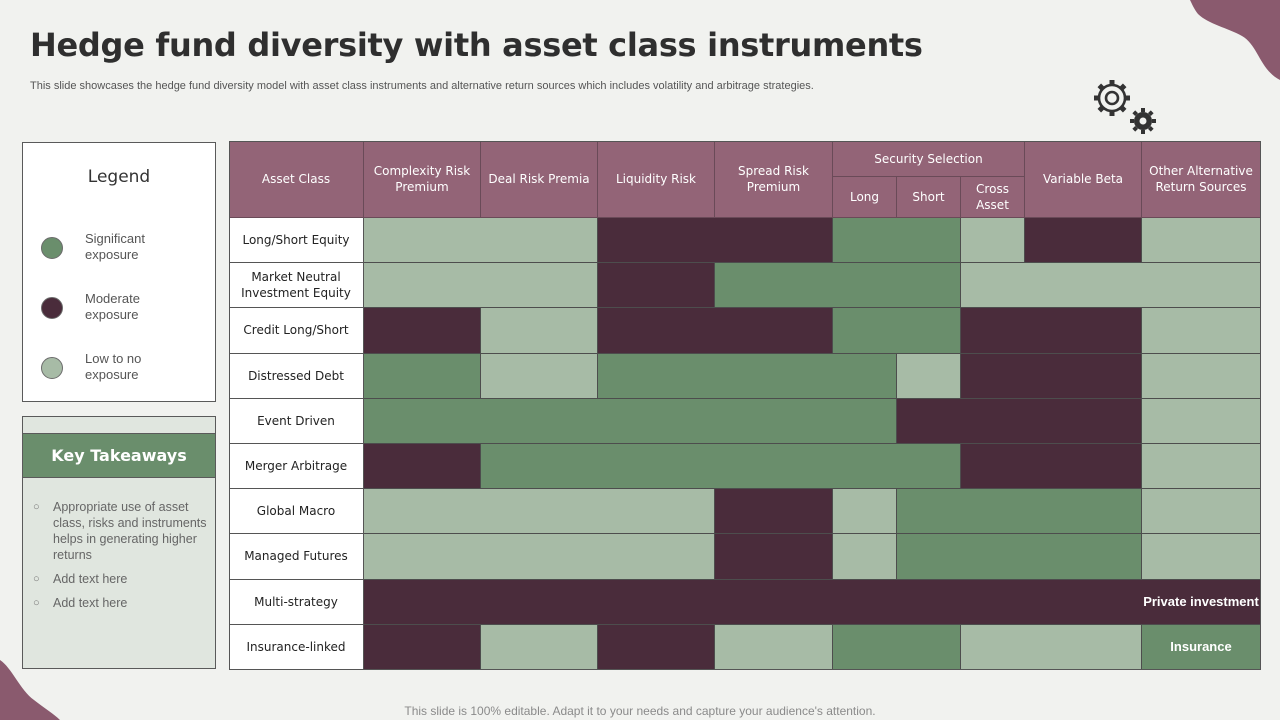 The image size is (1280, 720). I want to click on row-label: Credit Long/Short, so click(296, 331).